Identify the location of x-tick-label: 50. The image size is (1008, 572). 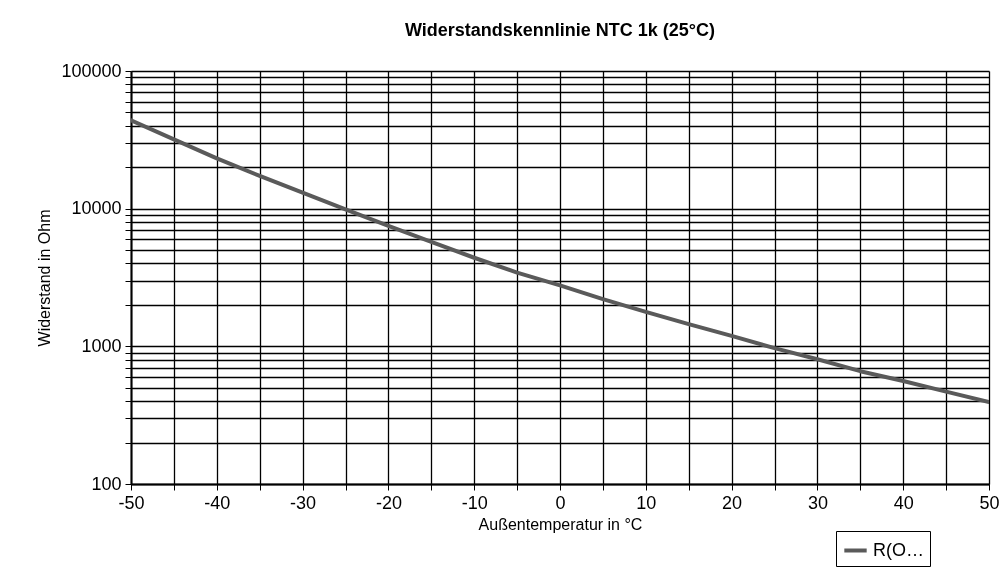
(989, 502).